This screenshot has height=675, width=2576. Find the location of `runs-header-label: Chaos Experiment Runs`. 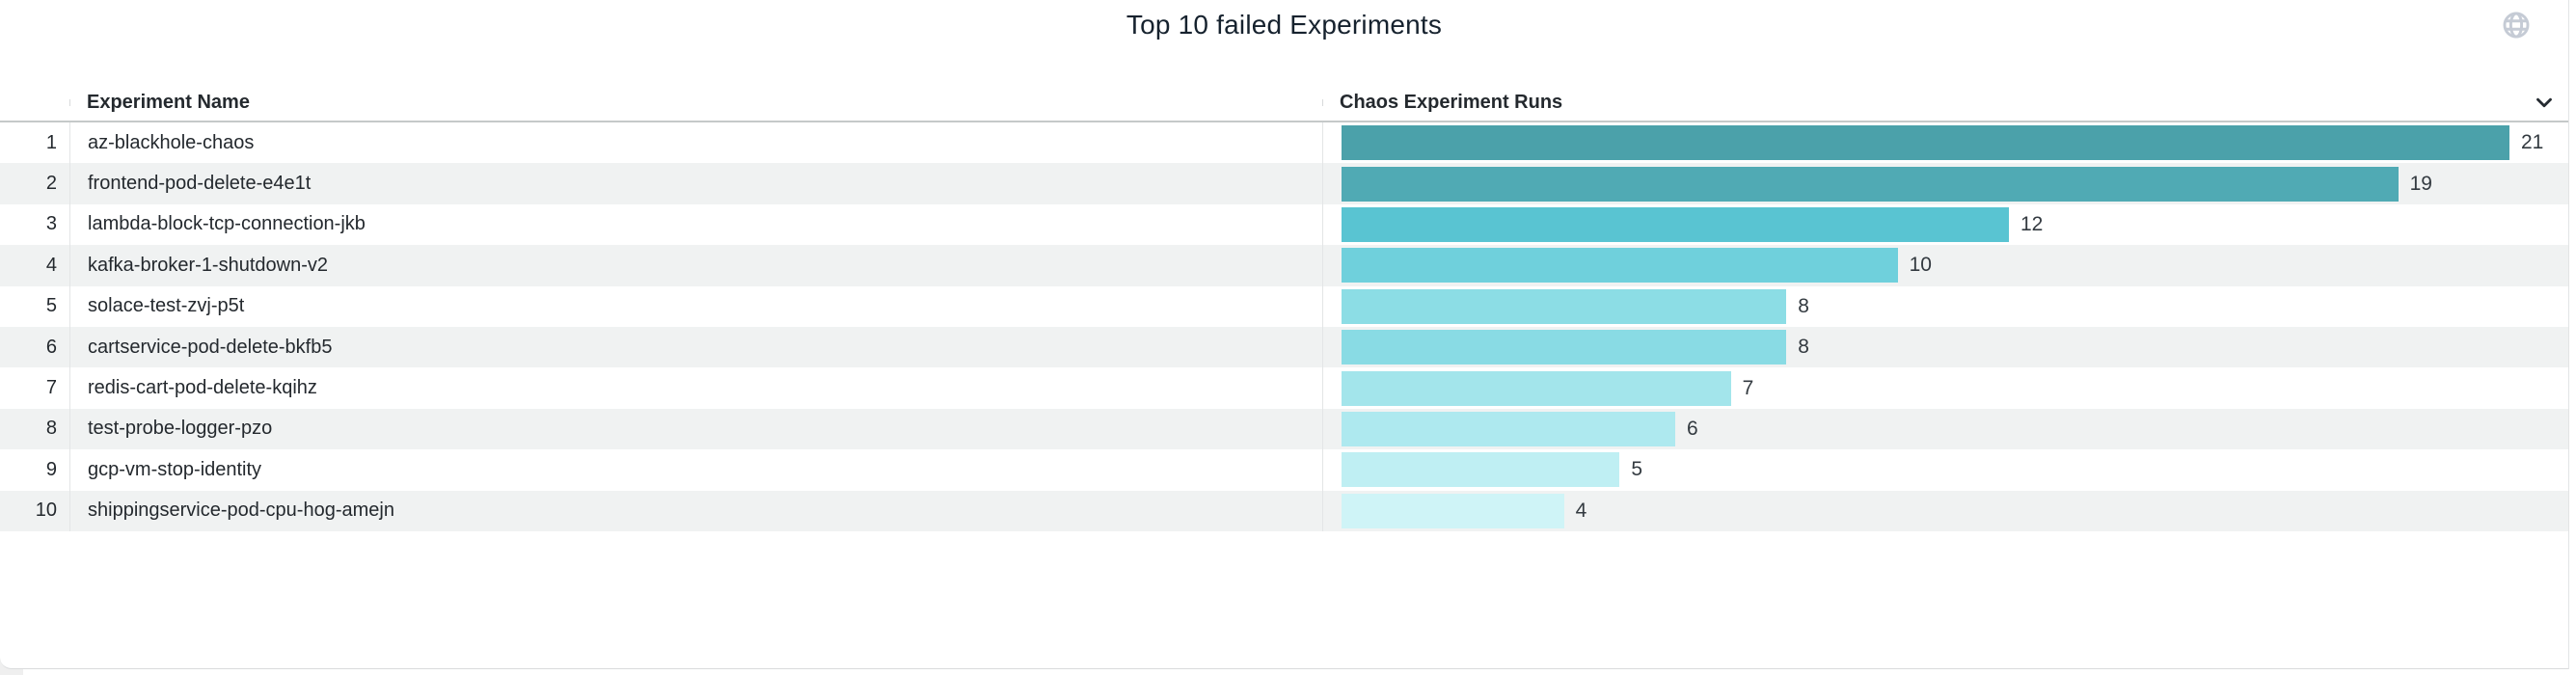

runs-header-label: Chaos Experiment Runs is located at coordinates (1451, 102).